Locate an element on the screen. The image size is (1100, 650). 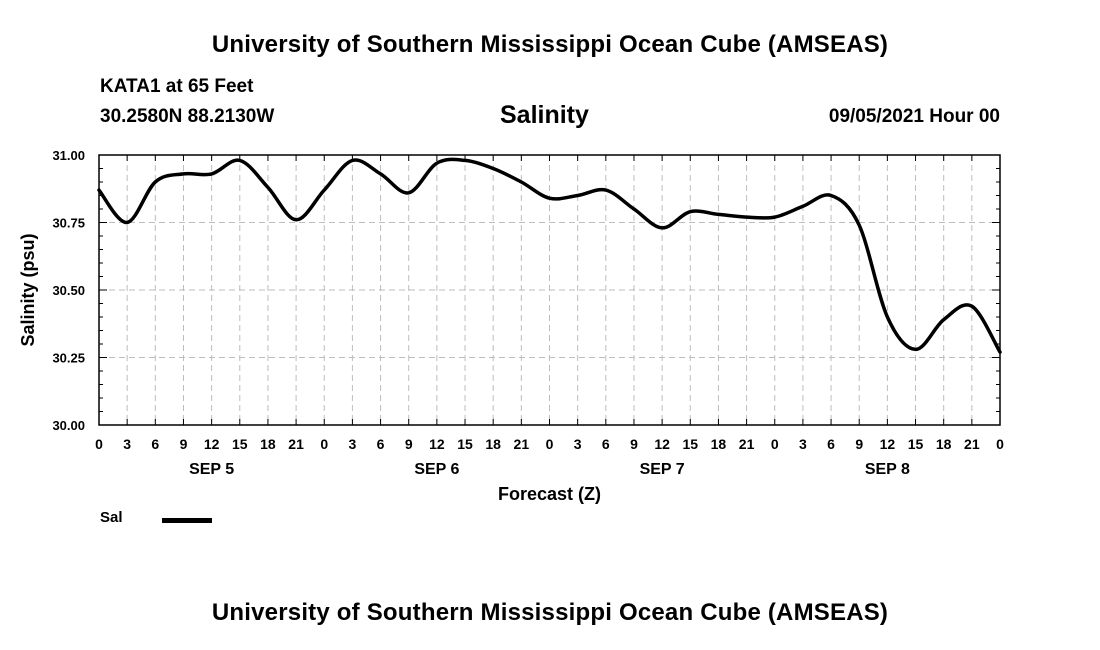
y-tick-label: 30.75 is located at coordinates (68, 223).